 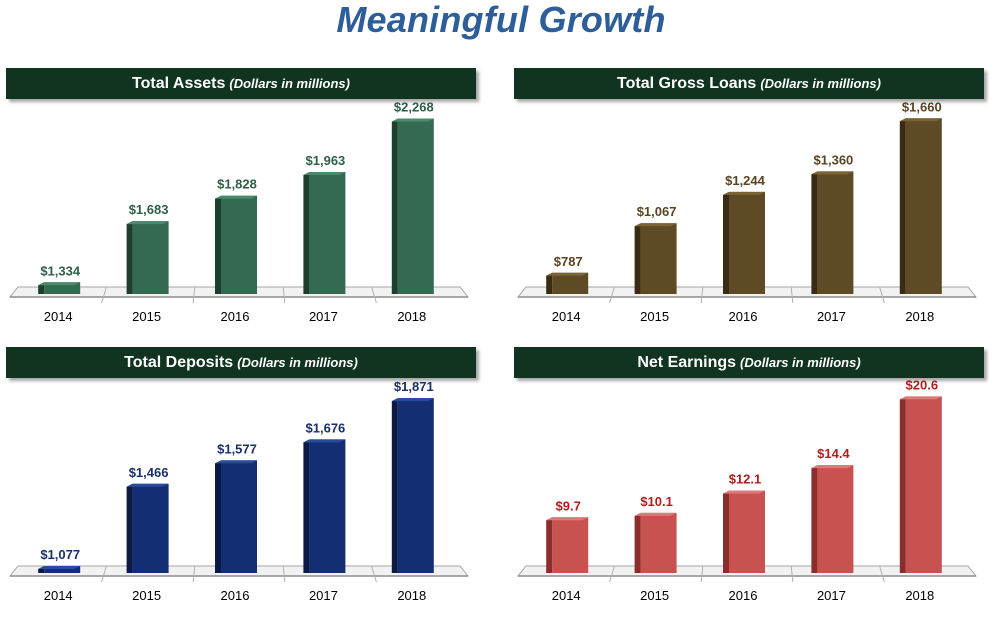 I want to click on chart-title: Total Gross Loans, so click(x=687, y=83).